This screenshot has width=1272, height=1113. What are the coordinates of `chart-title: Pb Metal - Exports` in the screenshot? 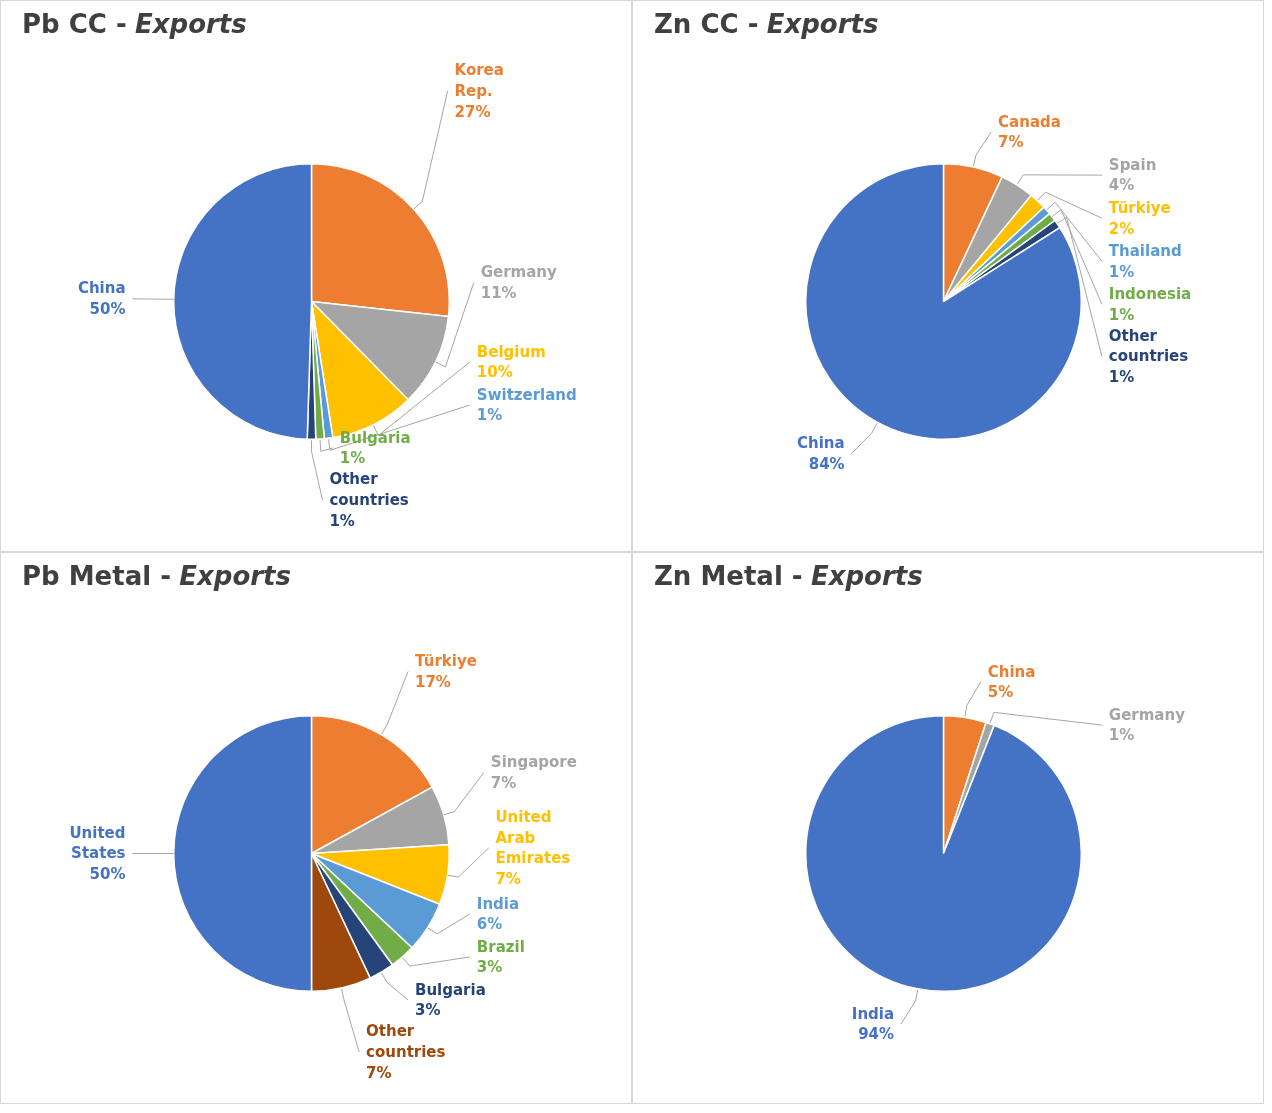 It's located at (156, 576).